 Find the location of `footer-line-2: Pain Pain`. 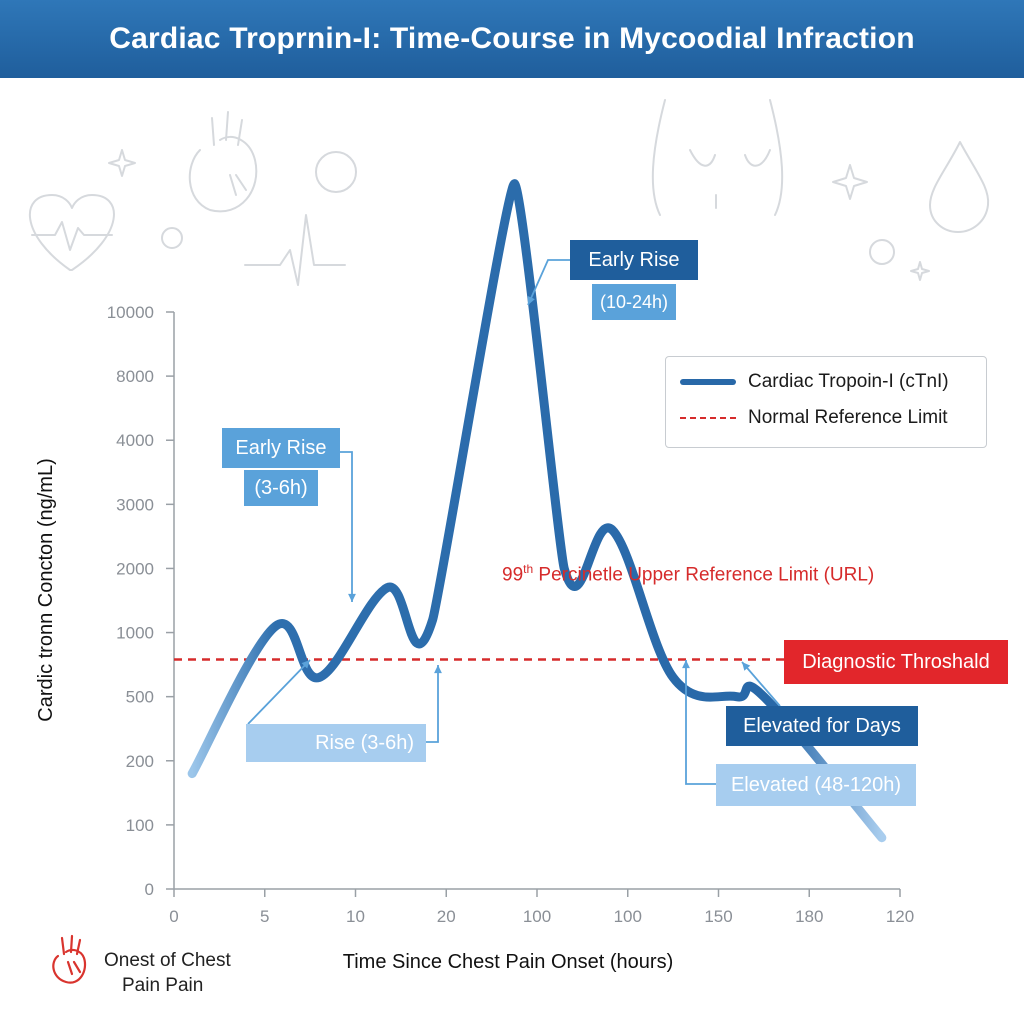

footer-line-2: Pain Pain is located at coordinates (163, 985).